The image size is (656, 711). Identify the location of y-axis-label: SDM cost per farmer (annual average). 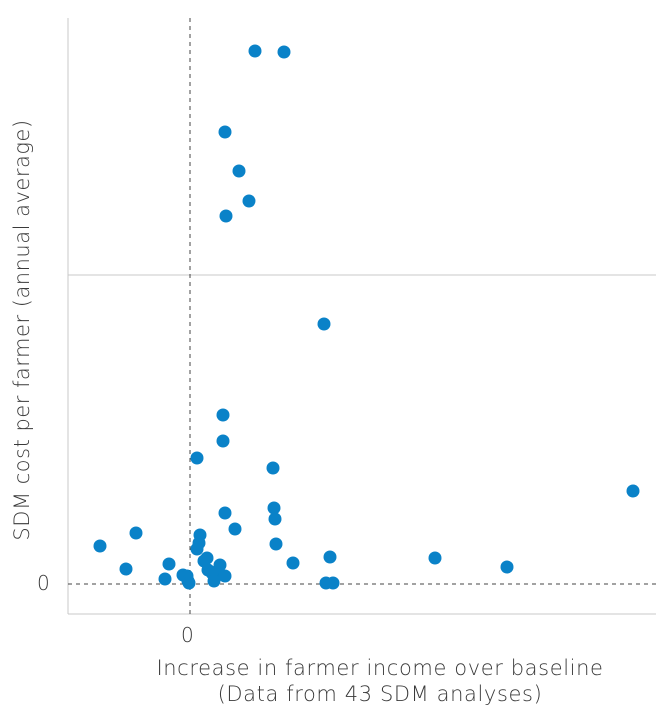
(22, 330).